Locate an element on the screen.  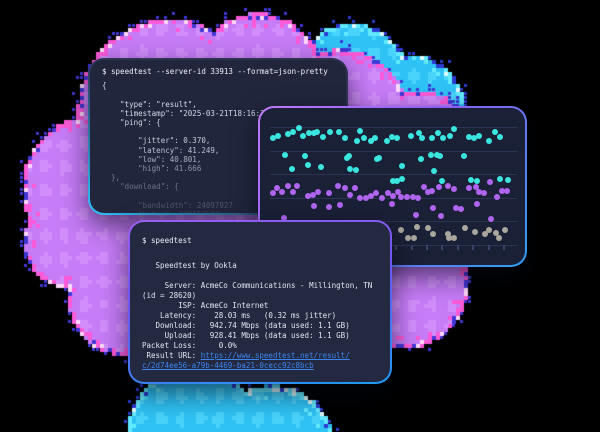
terminal-line-text: "bandwidth": 24097927 is located at coordinates (167, 205).